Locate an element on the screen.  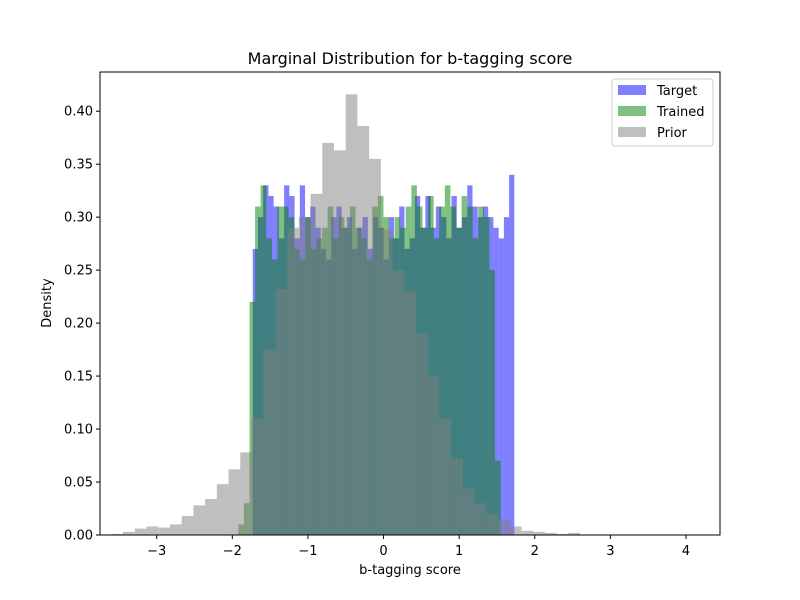
legend-swatch-prior is located at coordinates (632, 132).